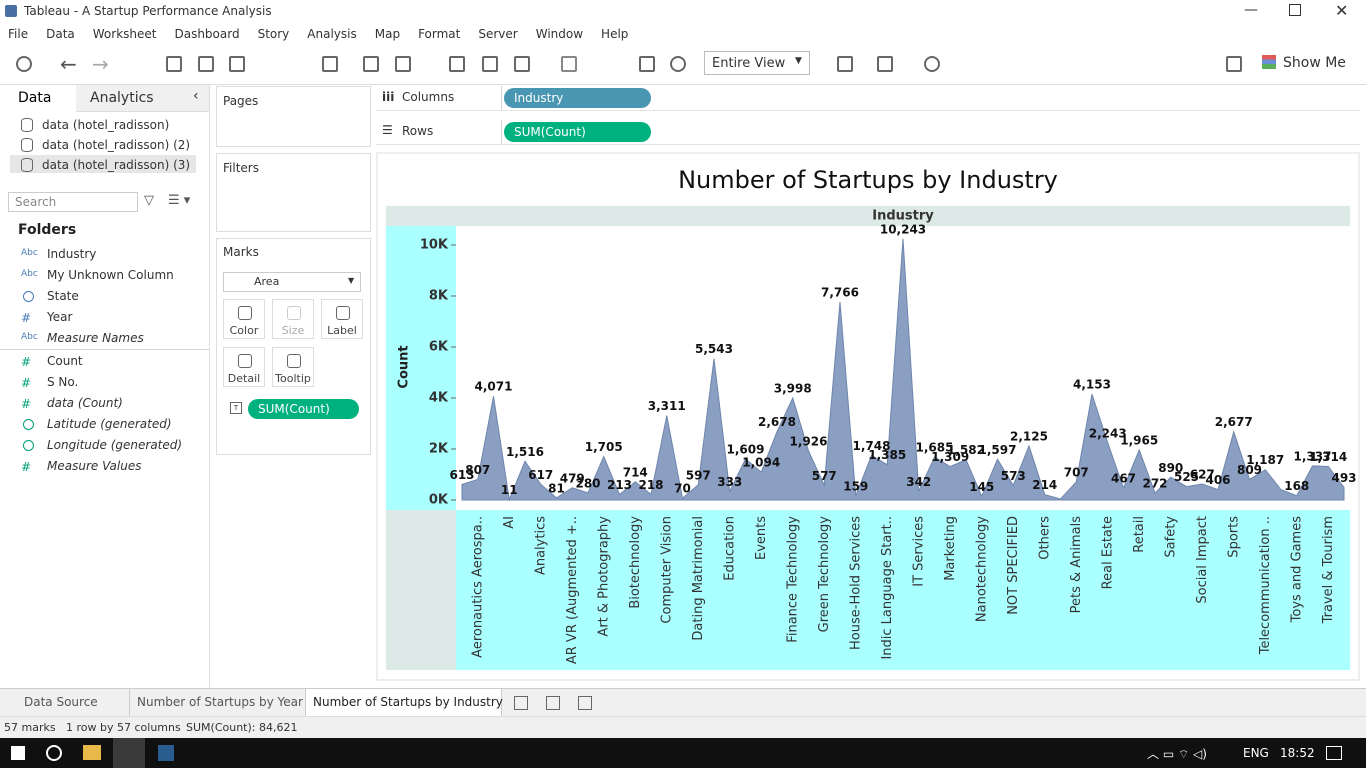  What do you see at coordinates (1342, 10) in the screenshot?
I see `close: ✕` at bounding box center [1342, 10].